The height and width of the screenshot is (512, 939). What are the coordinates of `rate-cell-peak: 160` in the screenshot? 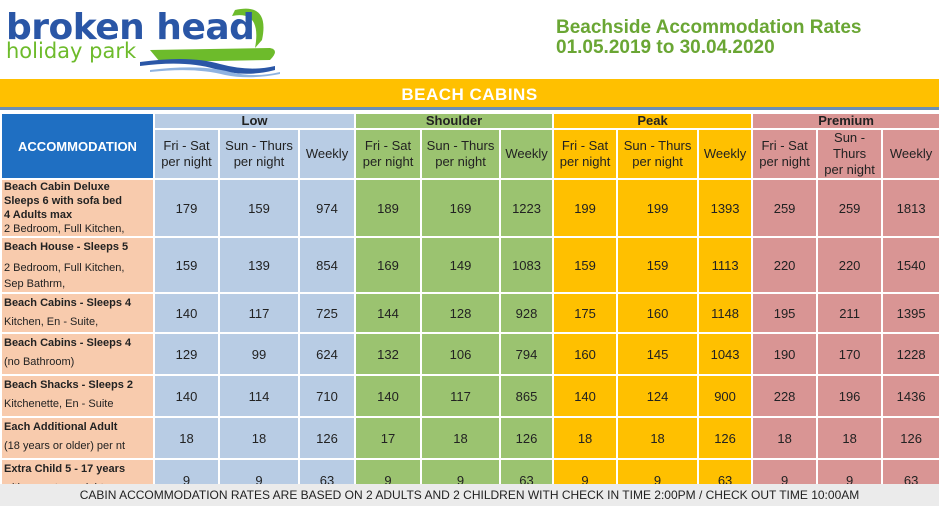 It's located at (585, 354).